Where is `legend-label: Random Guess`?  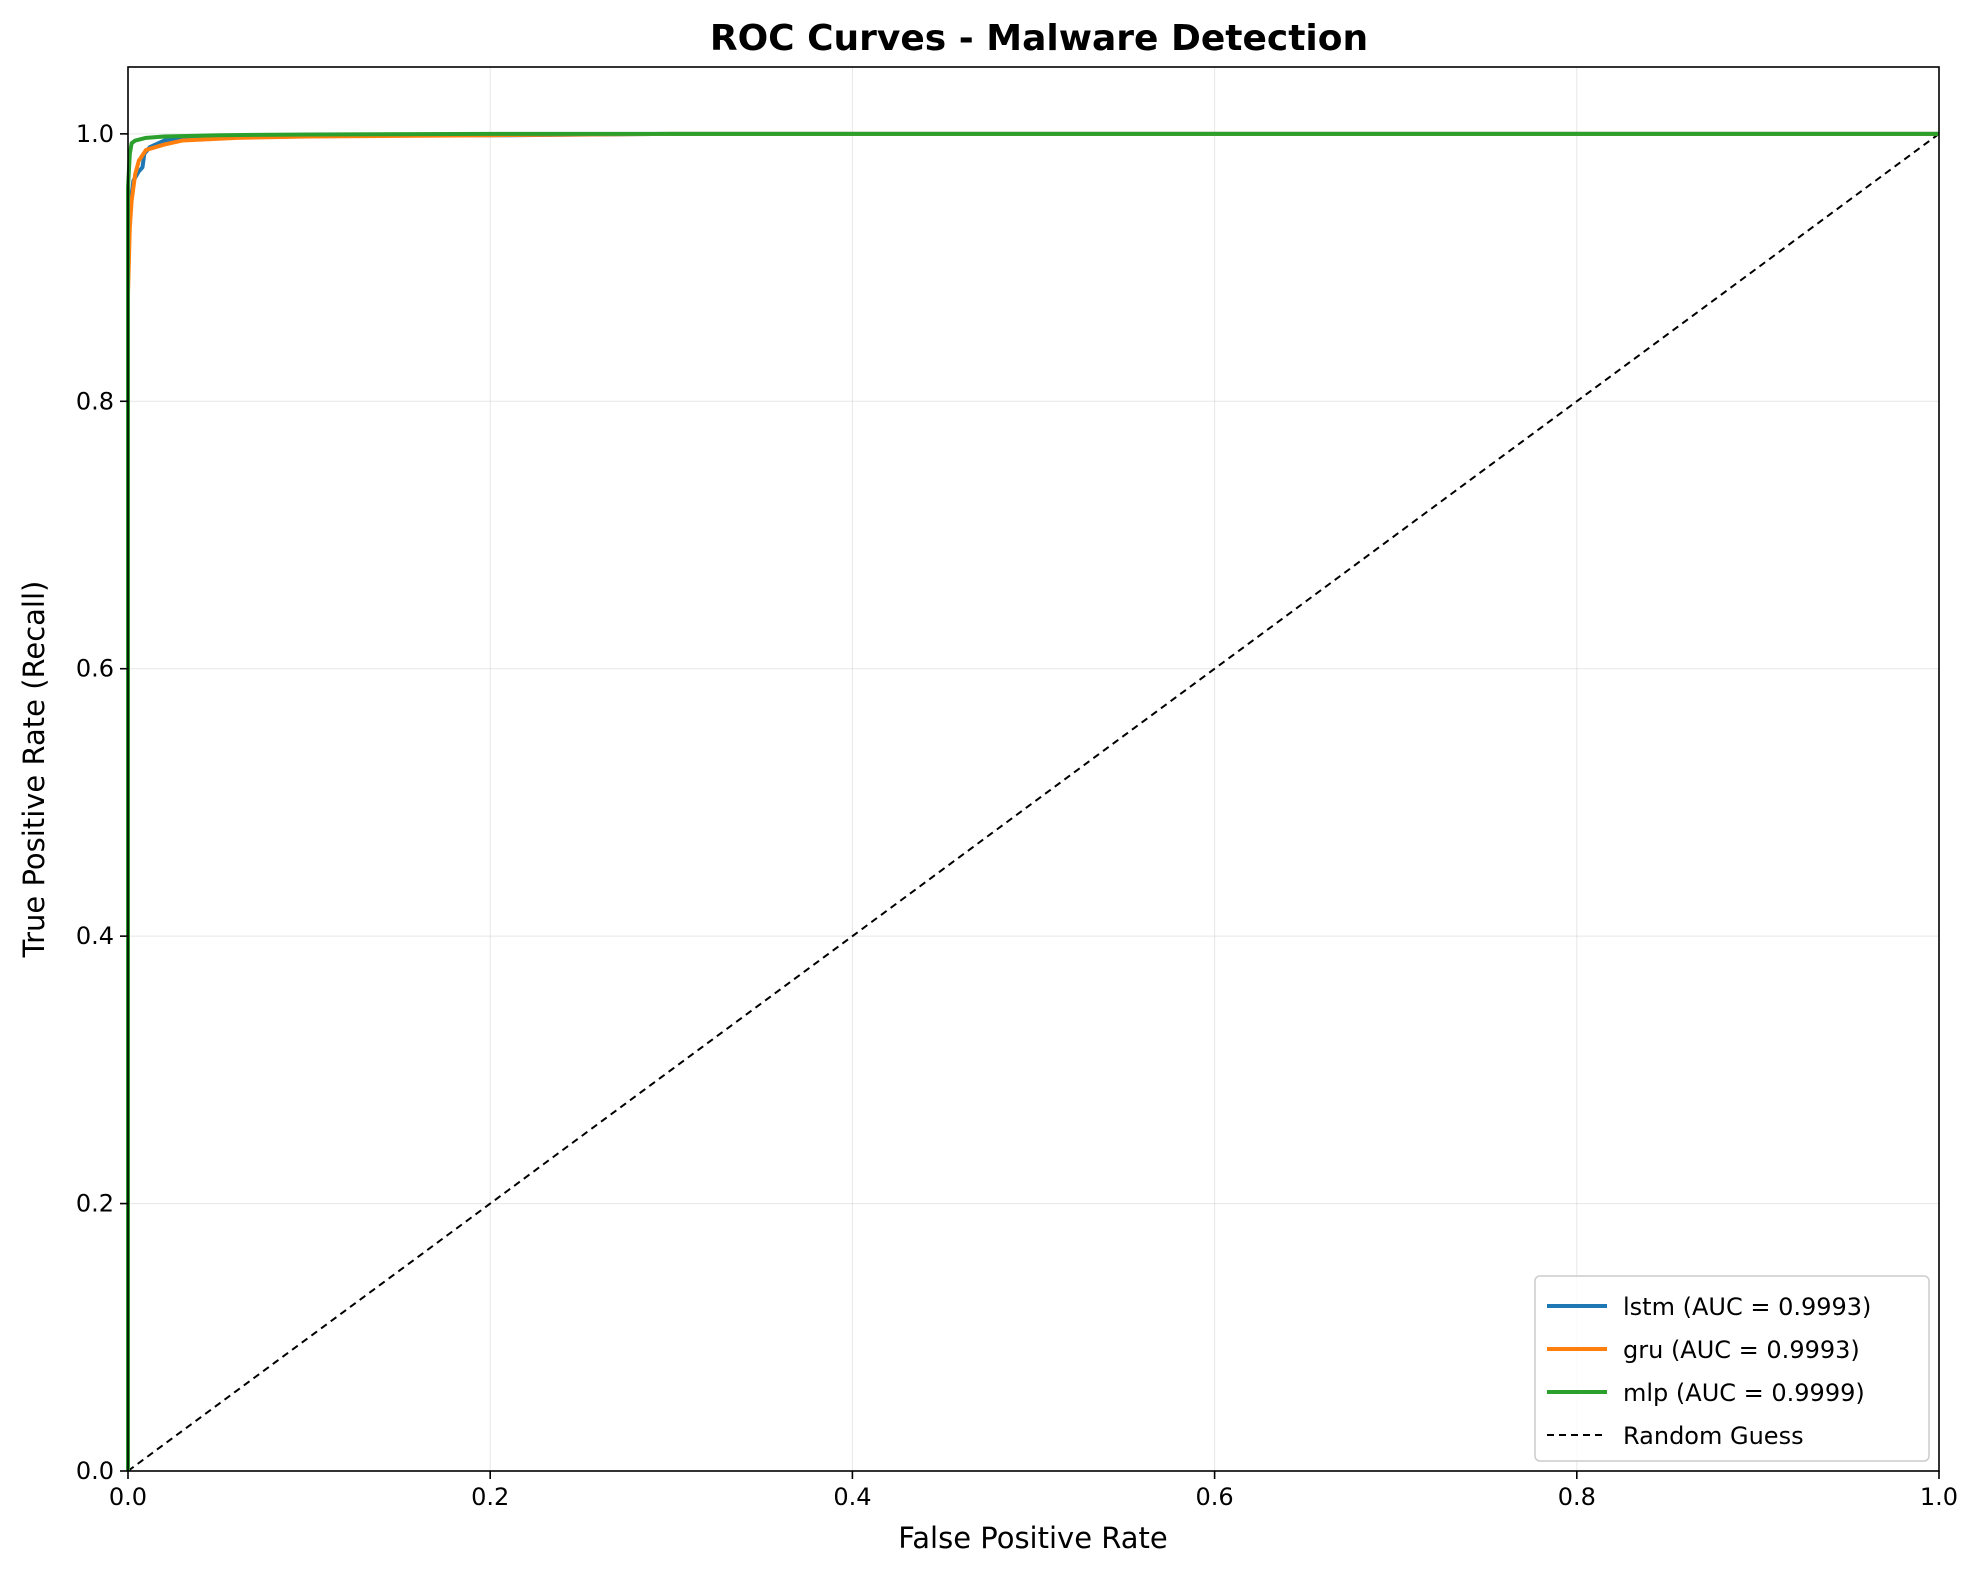
legend-label: Random Guess is located at coordinates (1713, 1436).